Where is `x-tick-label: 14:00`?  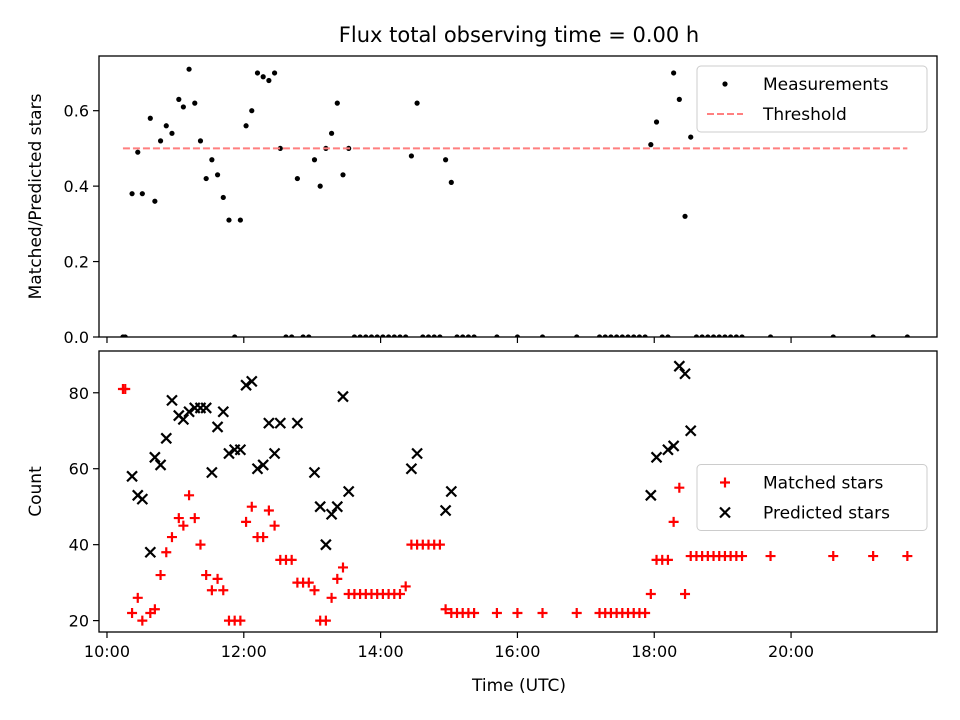 x-tick-label: 14:00 is located at coordinates (381, 651).